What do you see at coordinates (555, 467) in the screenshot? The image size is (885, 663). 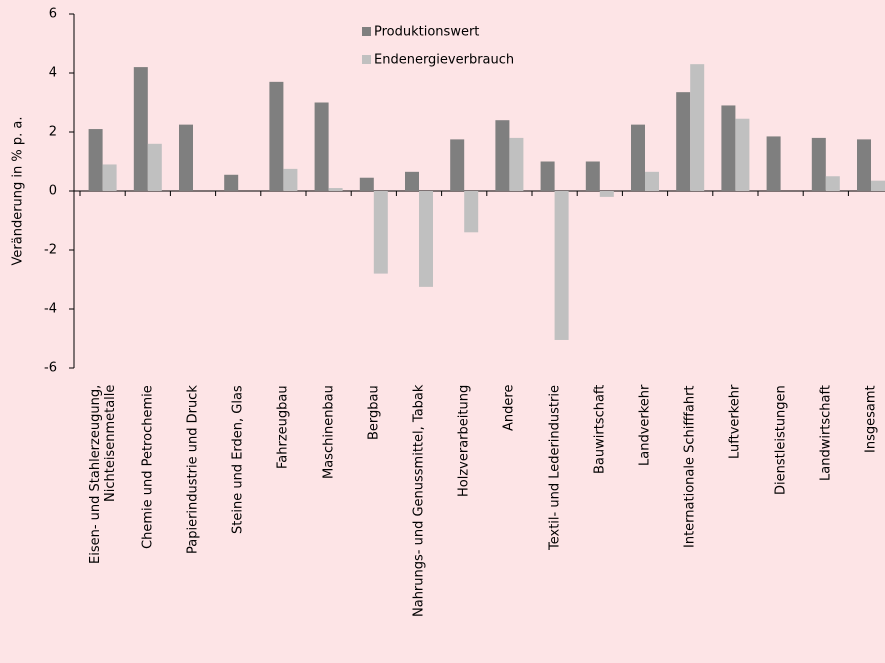 I see `x-tick-label: Textil- und Lederindustrie` at bounding box center [555, 467].